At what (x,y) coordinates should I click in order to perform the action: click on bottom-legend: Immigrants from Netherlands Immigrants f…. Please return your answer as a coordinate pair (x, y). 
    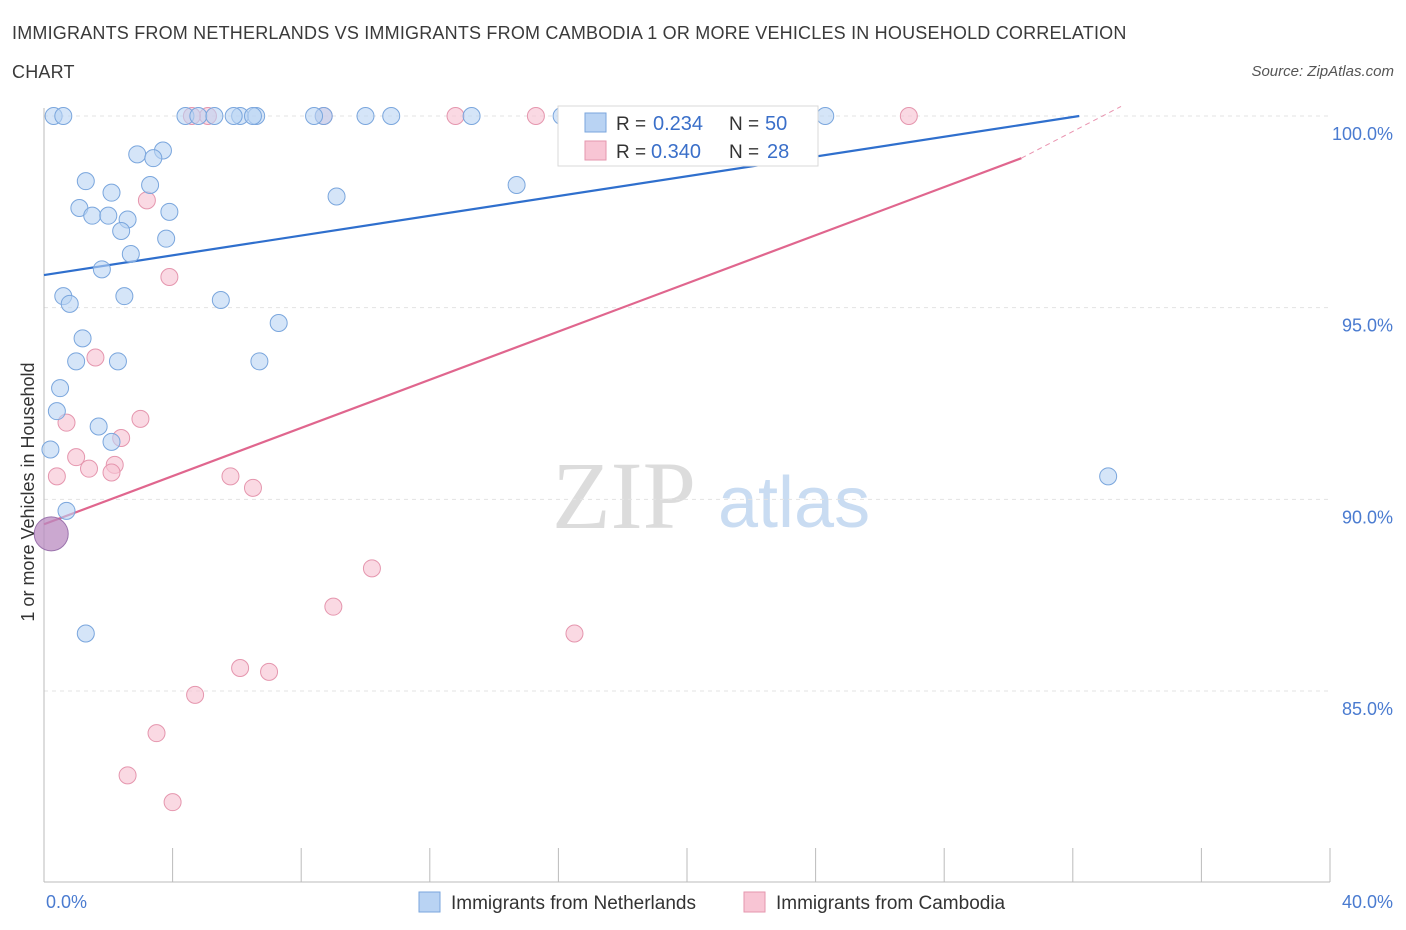
    Looking at the image, I should click on (712, 902).